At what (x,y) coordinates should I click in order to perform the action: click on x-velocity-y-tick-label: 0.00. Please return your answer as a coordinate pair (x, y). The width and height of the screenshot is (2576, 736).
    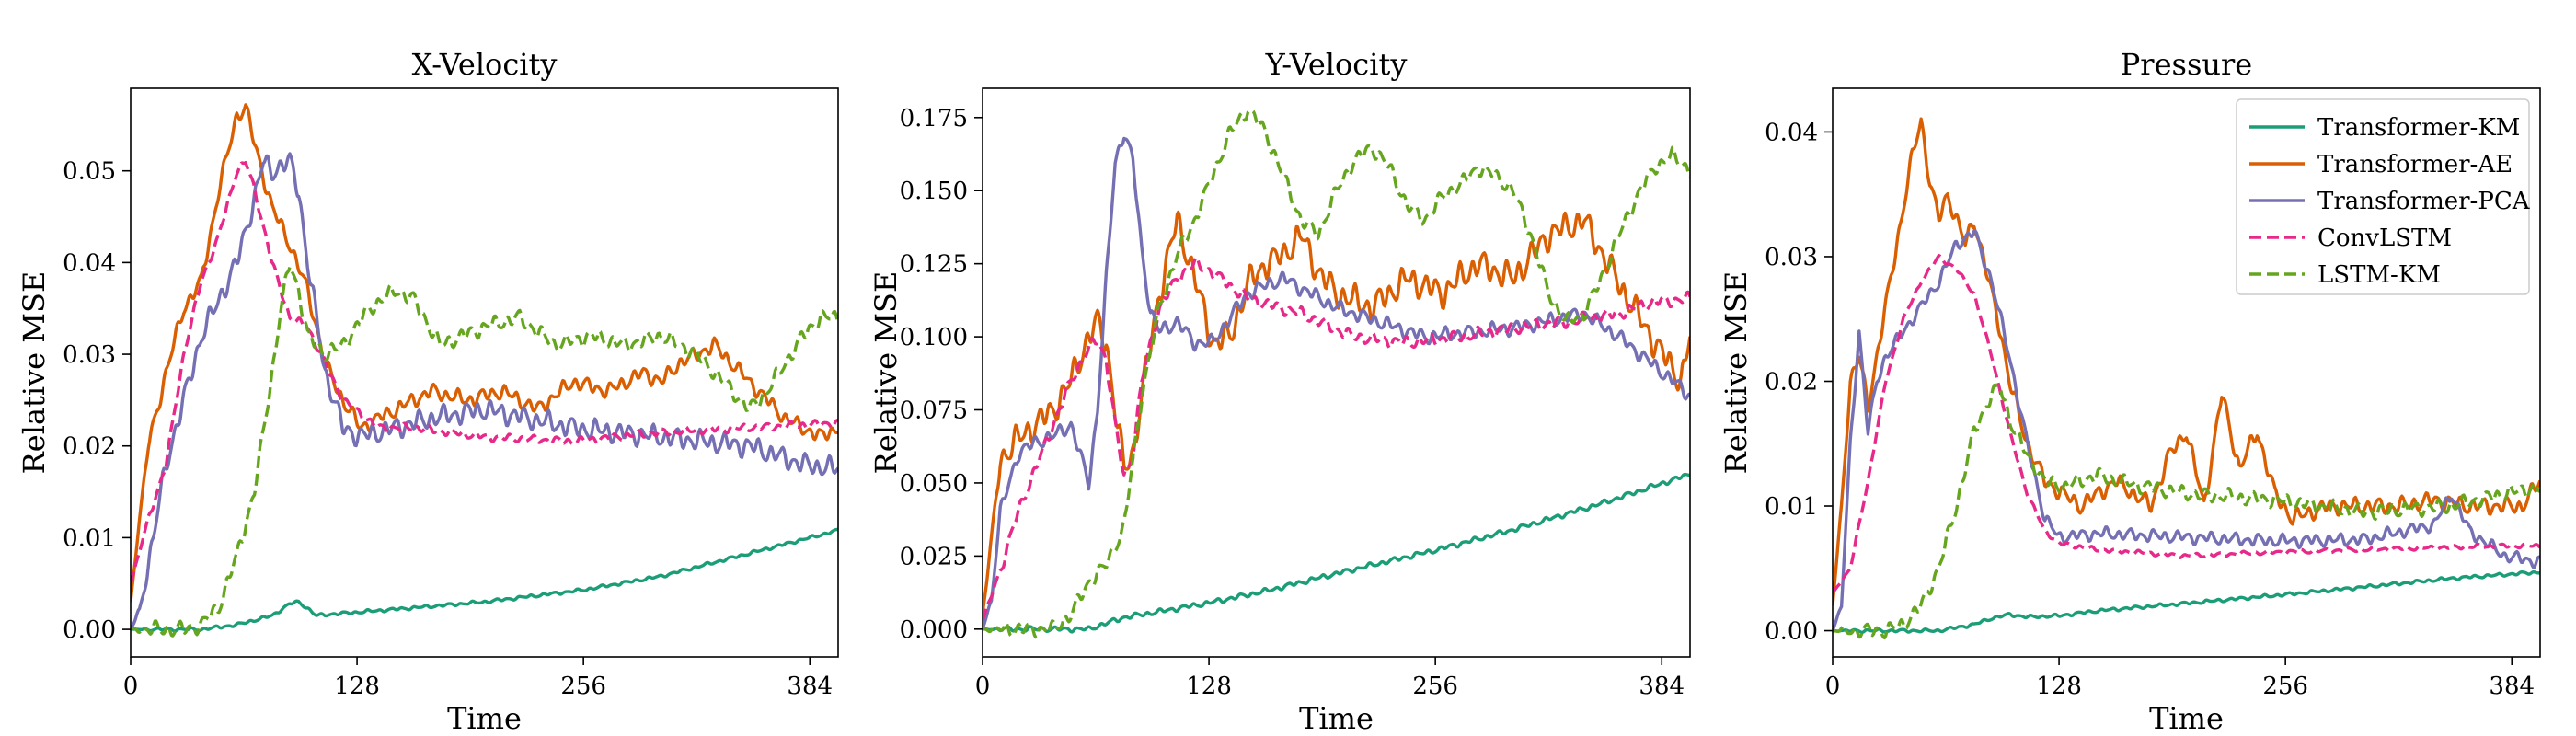
    Looking at the image, I should click on (89, 630).